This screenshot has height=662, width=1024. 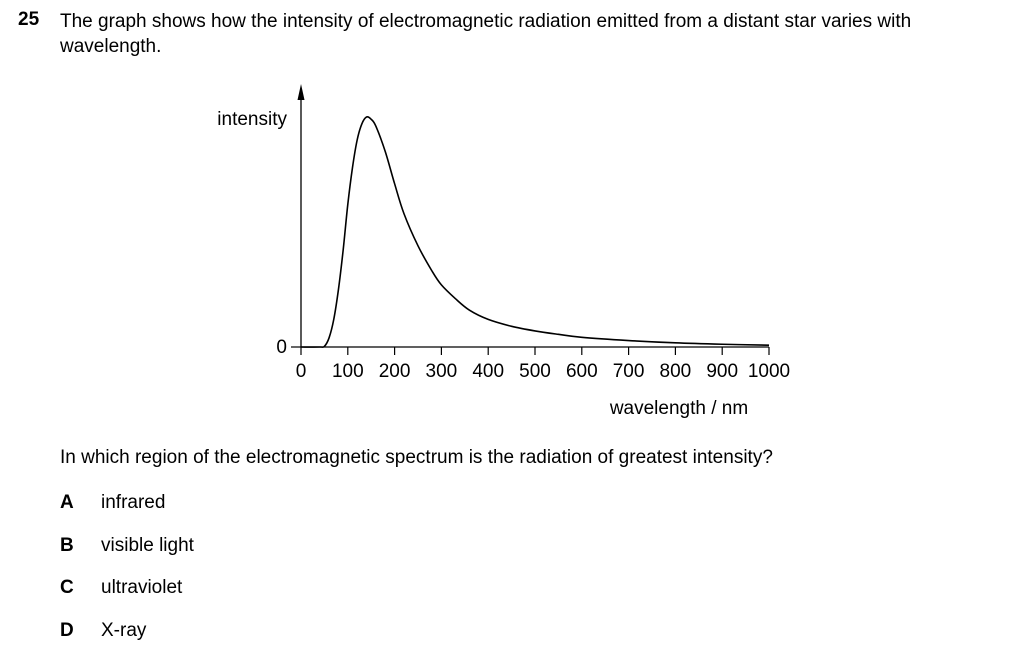 What do you see at coordinates (147, 545) in the screenshot?
I see `option-text: visible light` at bounding box center [147, 545].